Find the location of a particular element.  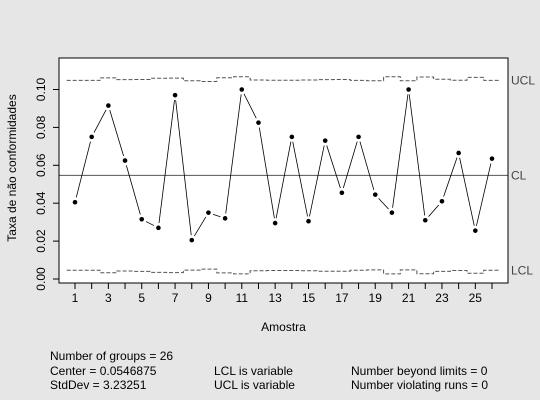

cl-label: CL is located at coordinates (519, 175).